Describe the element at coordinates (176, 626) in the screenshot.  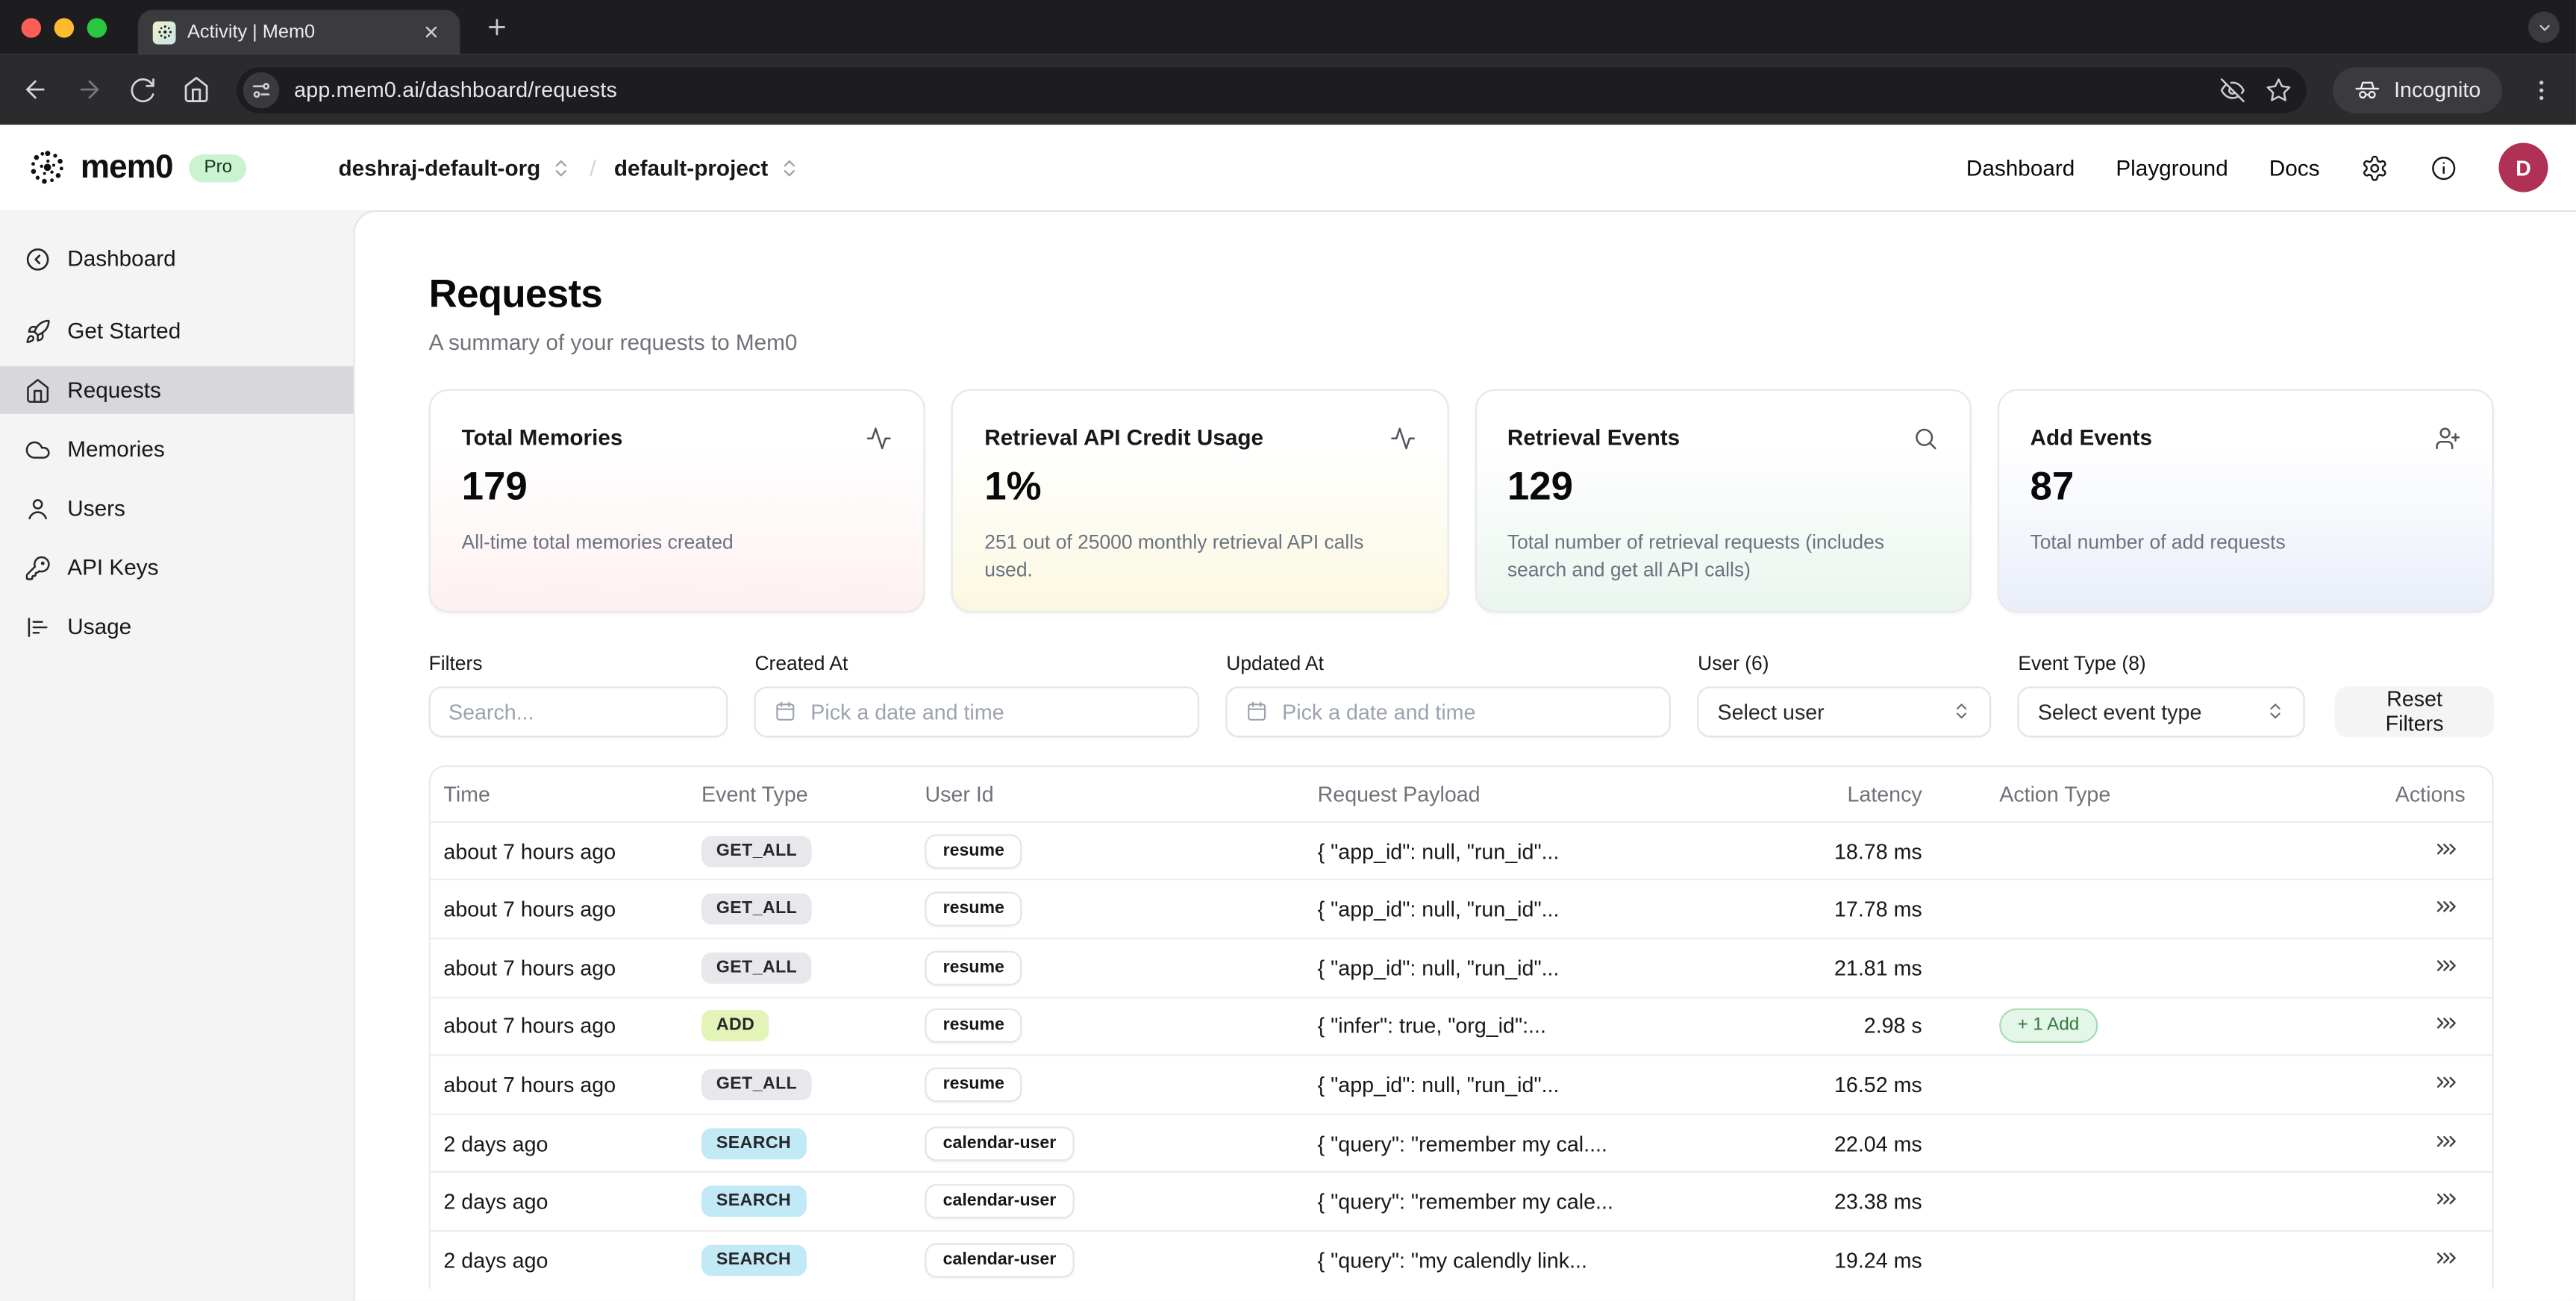
I see `sidebar-item-usage: Usage` at that location.